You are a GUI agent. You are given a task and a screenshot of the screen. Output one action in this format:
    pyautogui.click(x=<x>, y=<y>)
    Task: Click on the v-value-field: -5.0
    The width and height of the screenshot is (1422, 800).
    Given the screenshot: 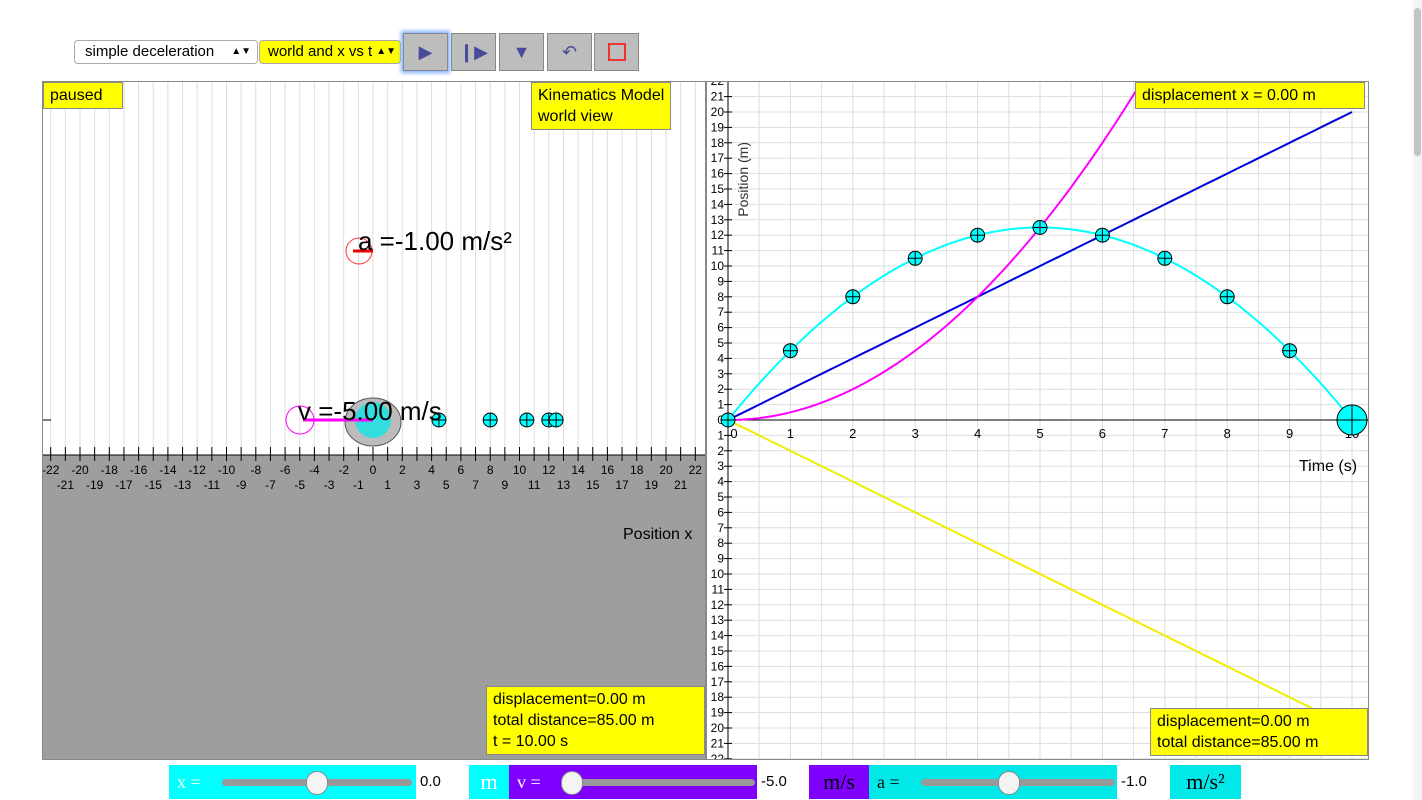 What is the action you would take?
    pyautogui.click(x=783, y=782)
    